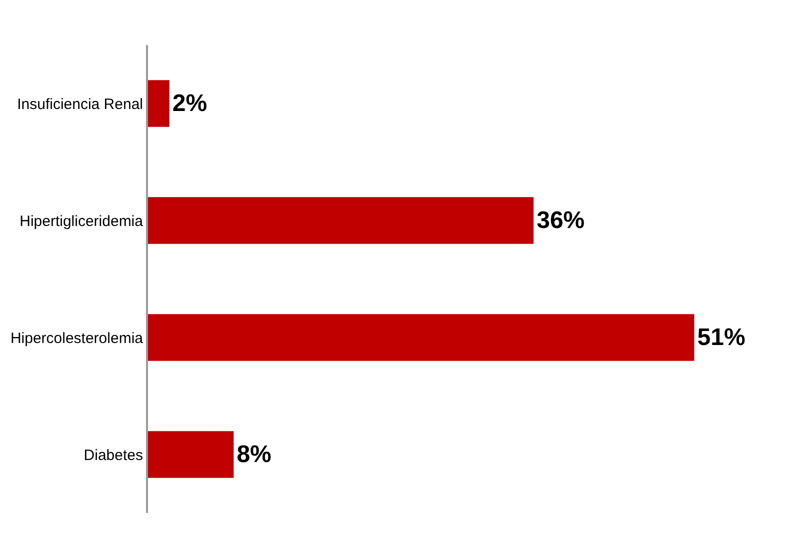 This screenshot has height=538, width=803. Describe the element at coordinates (80, 104) in the screenshot. I see `y-tick-label: Insuficiencia Renal` at that location.